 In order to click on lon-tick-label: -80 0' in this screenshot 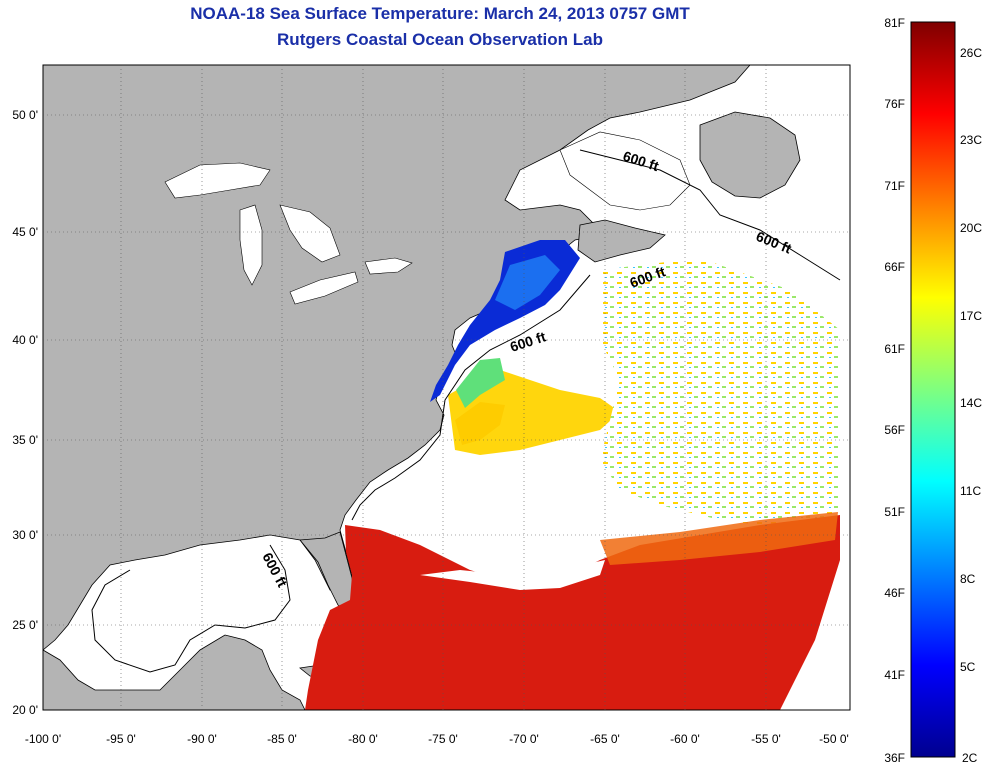, I will do `click(363, 739)`.